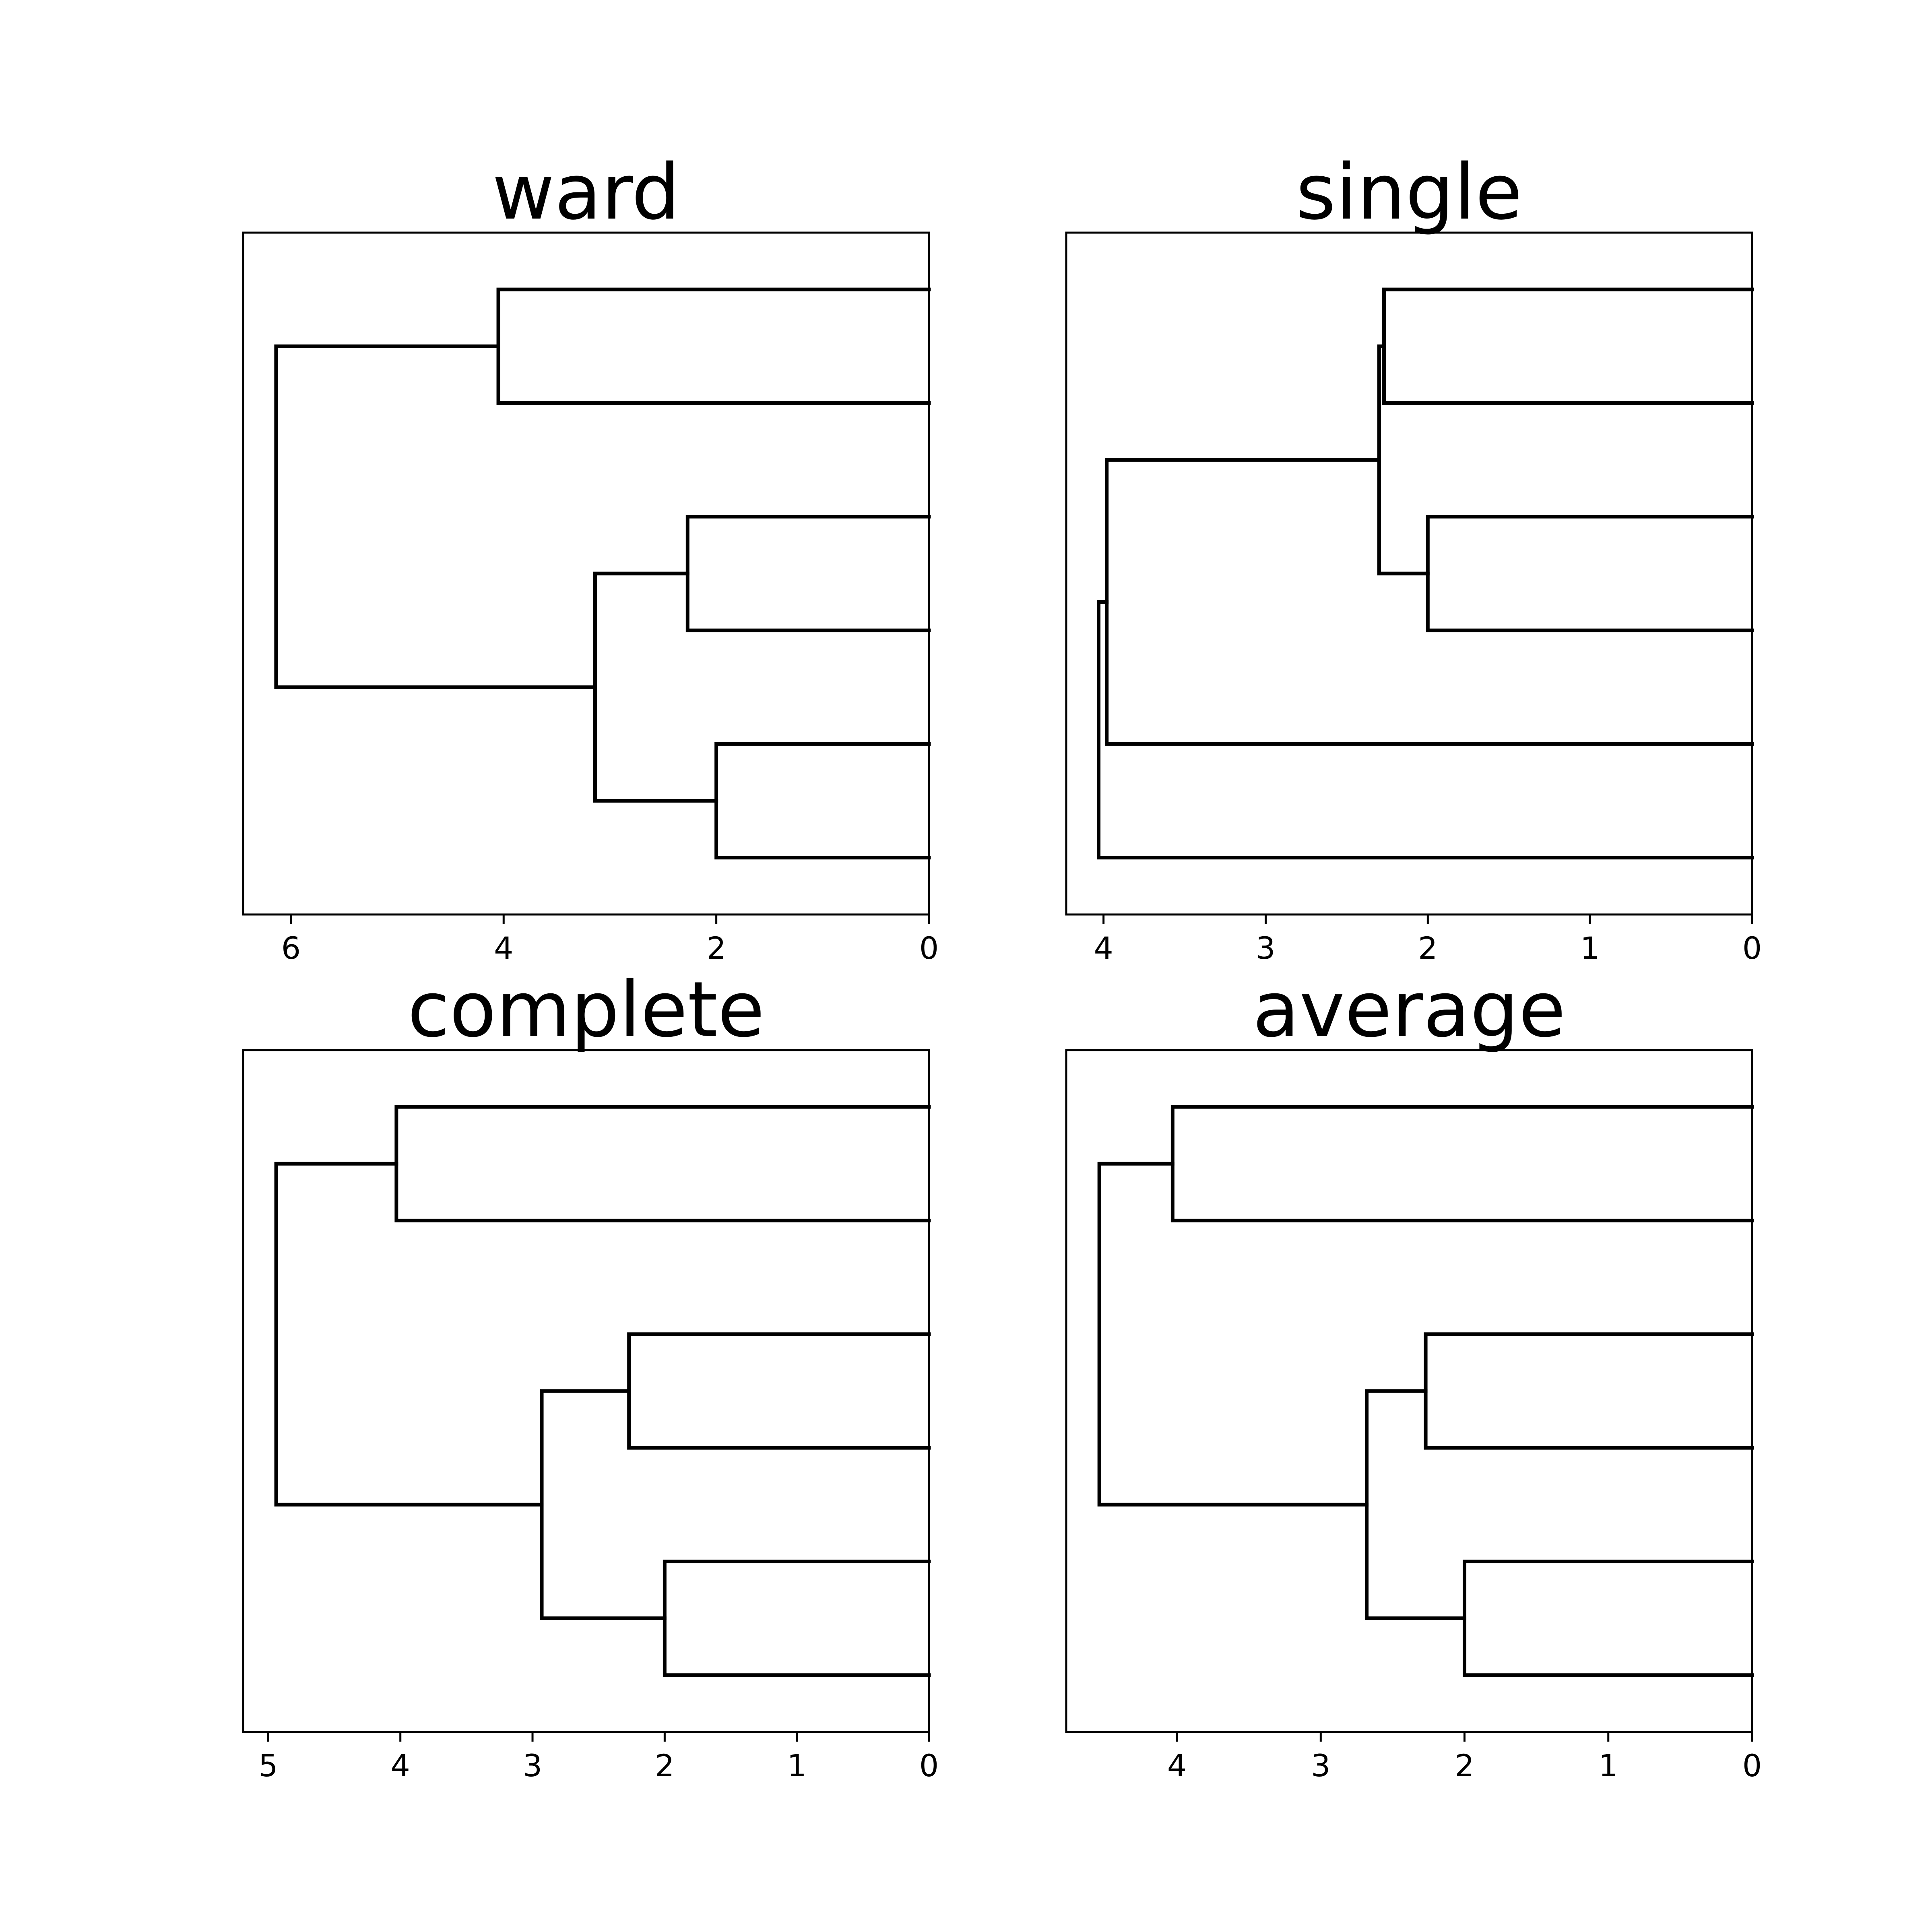 The height and width of the screenshot is (1932, 1932). Describe the element at coordinates (585, 1009) in the screenshot. I see `chart-title: complete` at that location.